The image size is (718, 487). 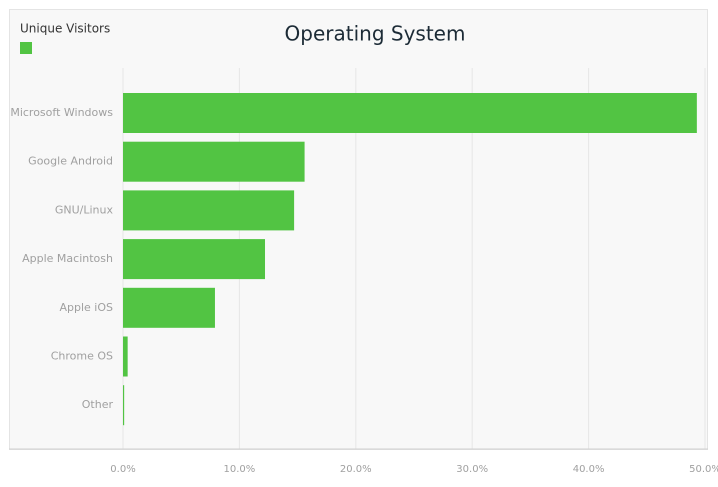 I want to click on legend-label: Unique Visitors, so click(x=65, y=29).